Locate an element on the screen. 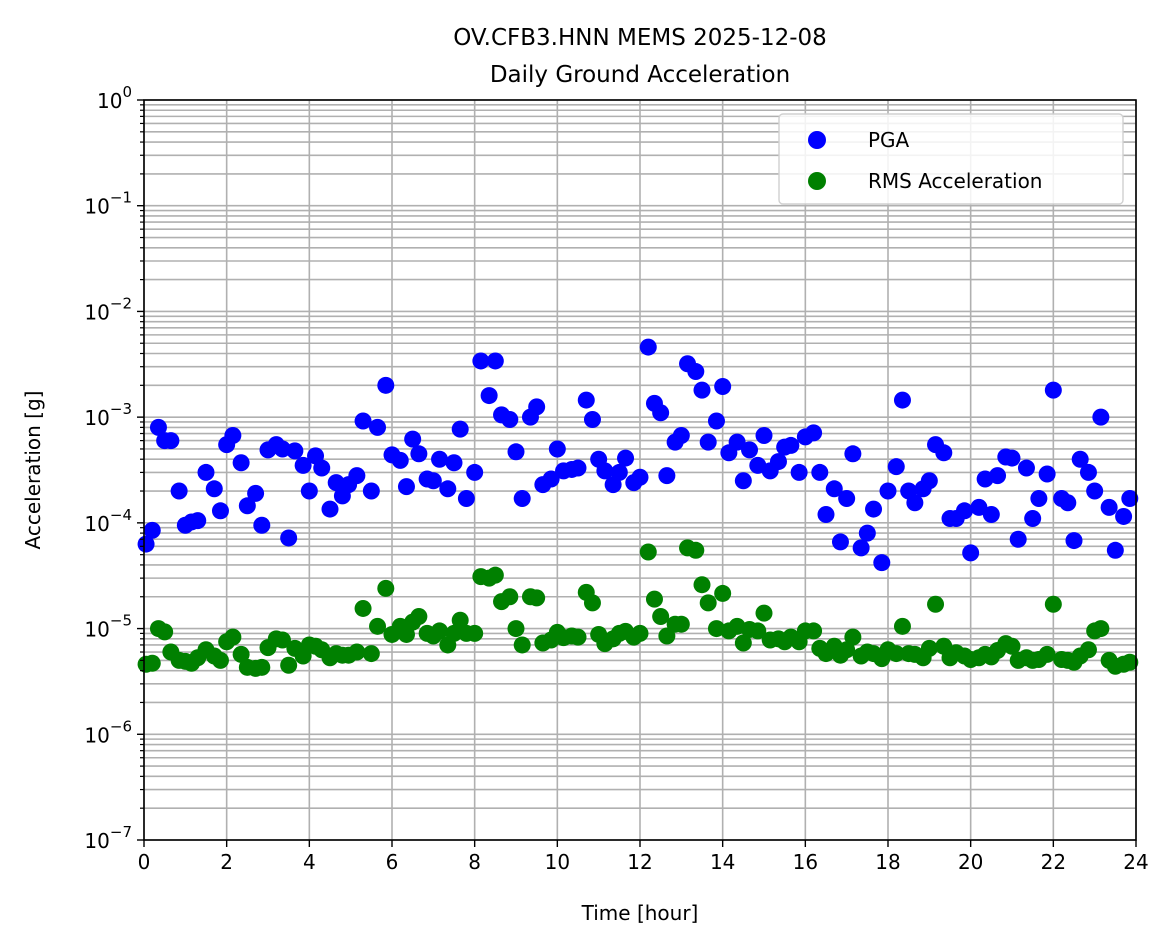 Image resolution: width=1173 pixels, height=950 pixels. x-tick-label: 0 is located at coordinates (144, 862).